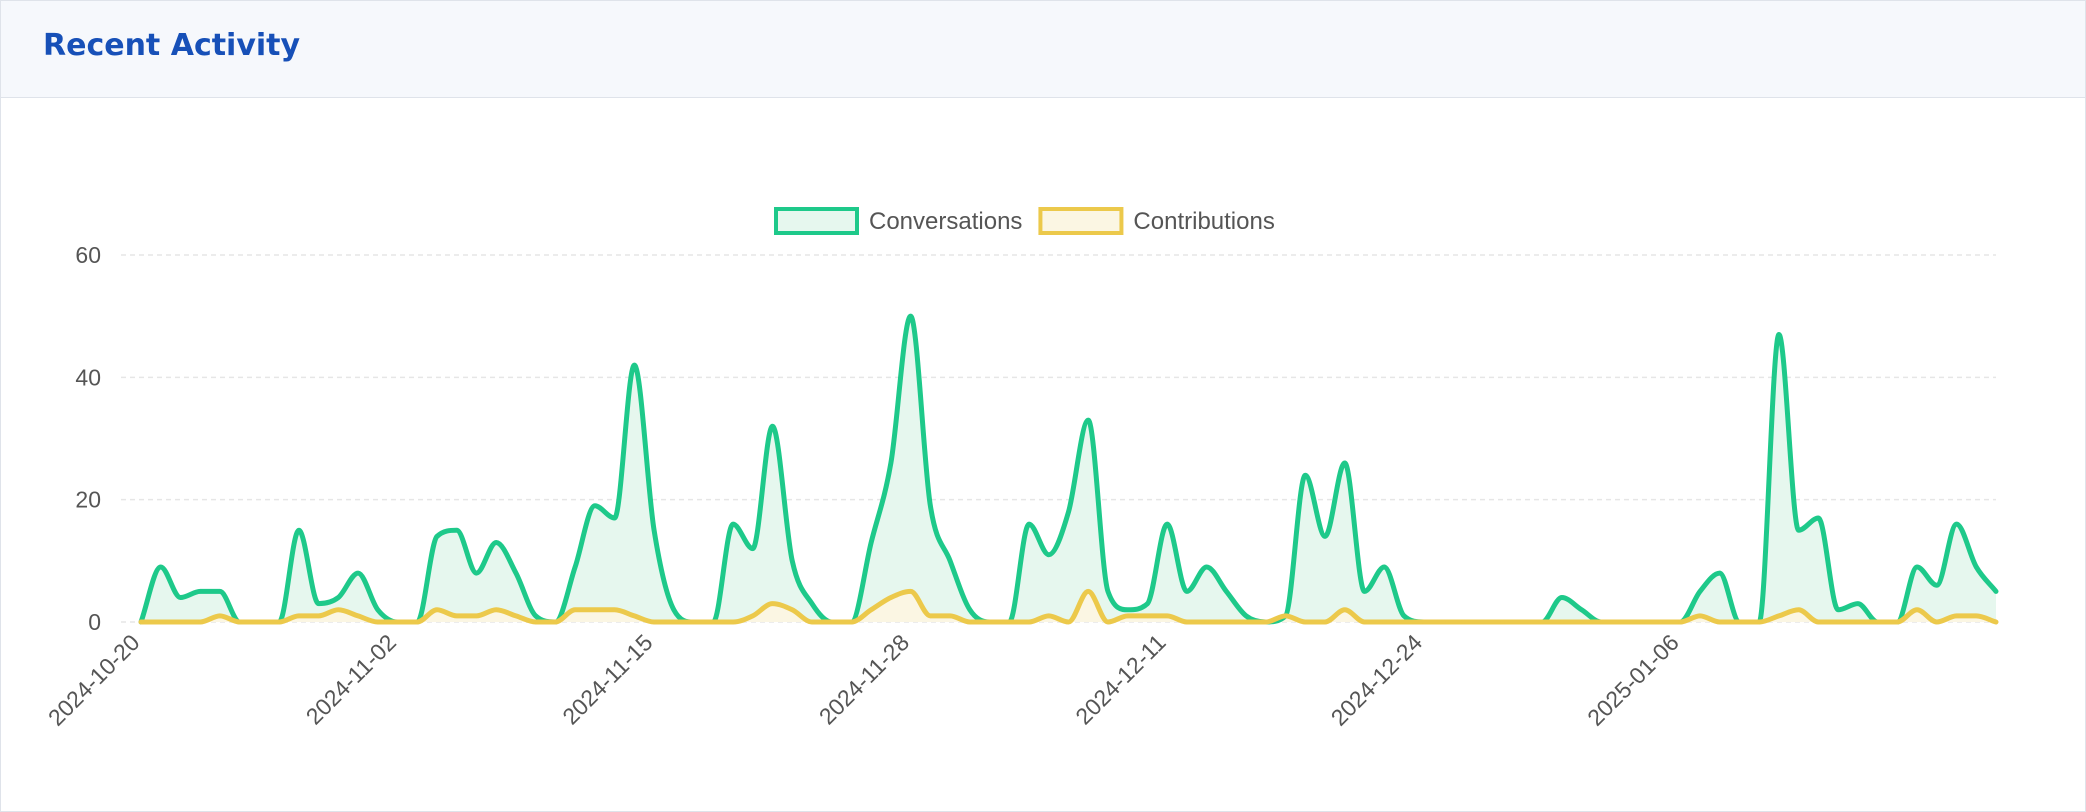  What do you see at coordinates (1156, 221) in the screenshot?
I see `legend-item-contributions: Contributions` at bounding box center [1156, 221].